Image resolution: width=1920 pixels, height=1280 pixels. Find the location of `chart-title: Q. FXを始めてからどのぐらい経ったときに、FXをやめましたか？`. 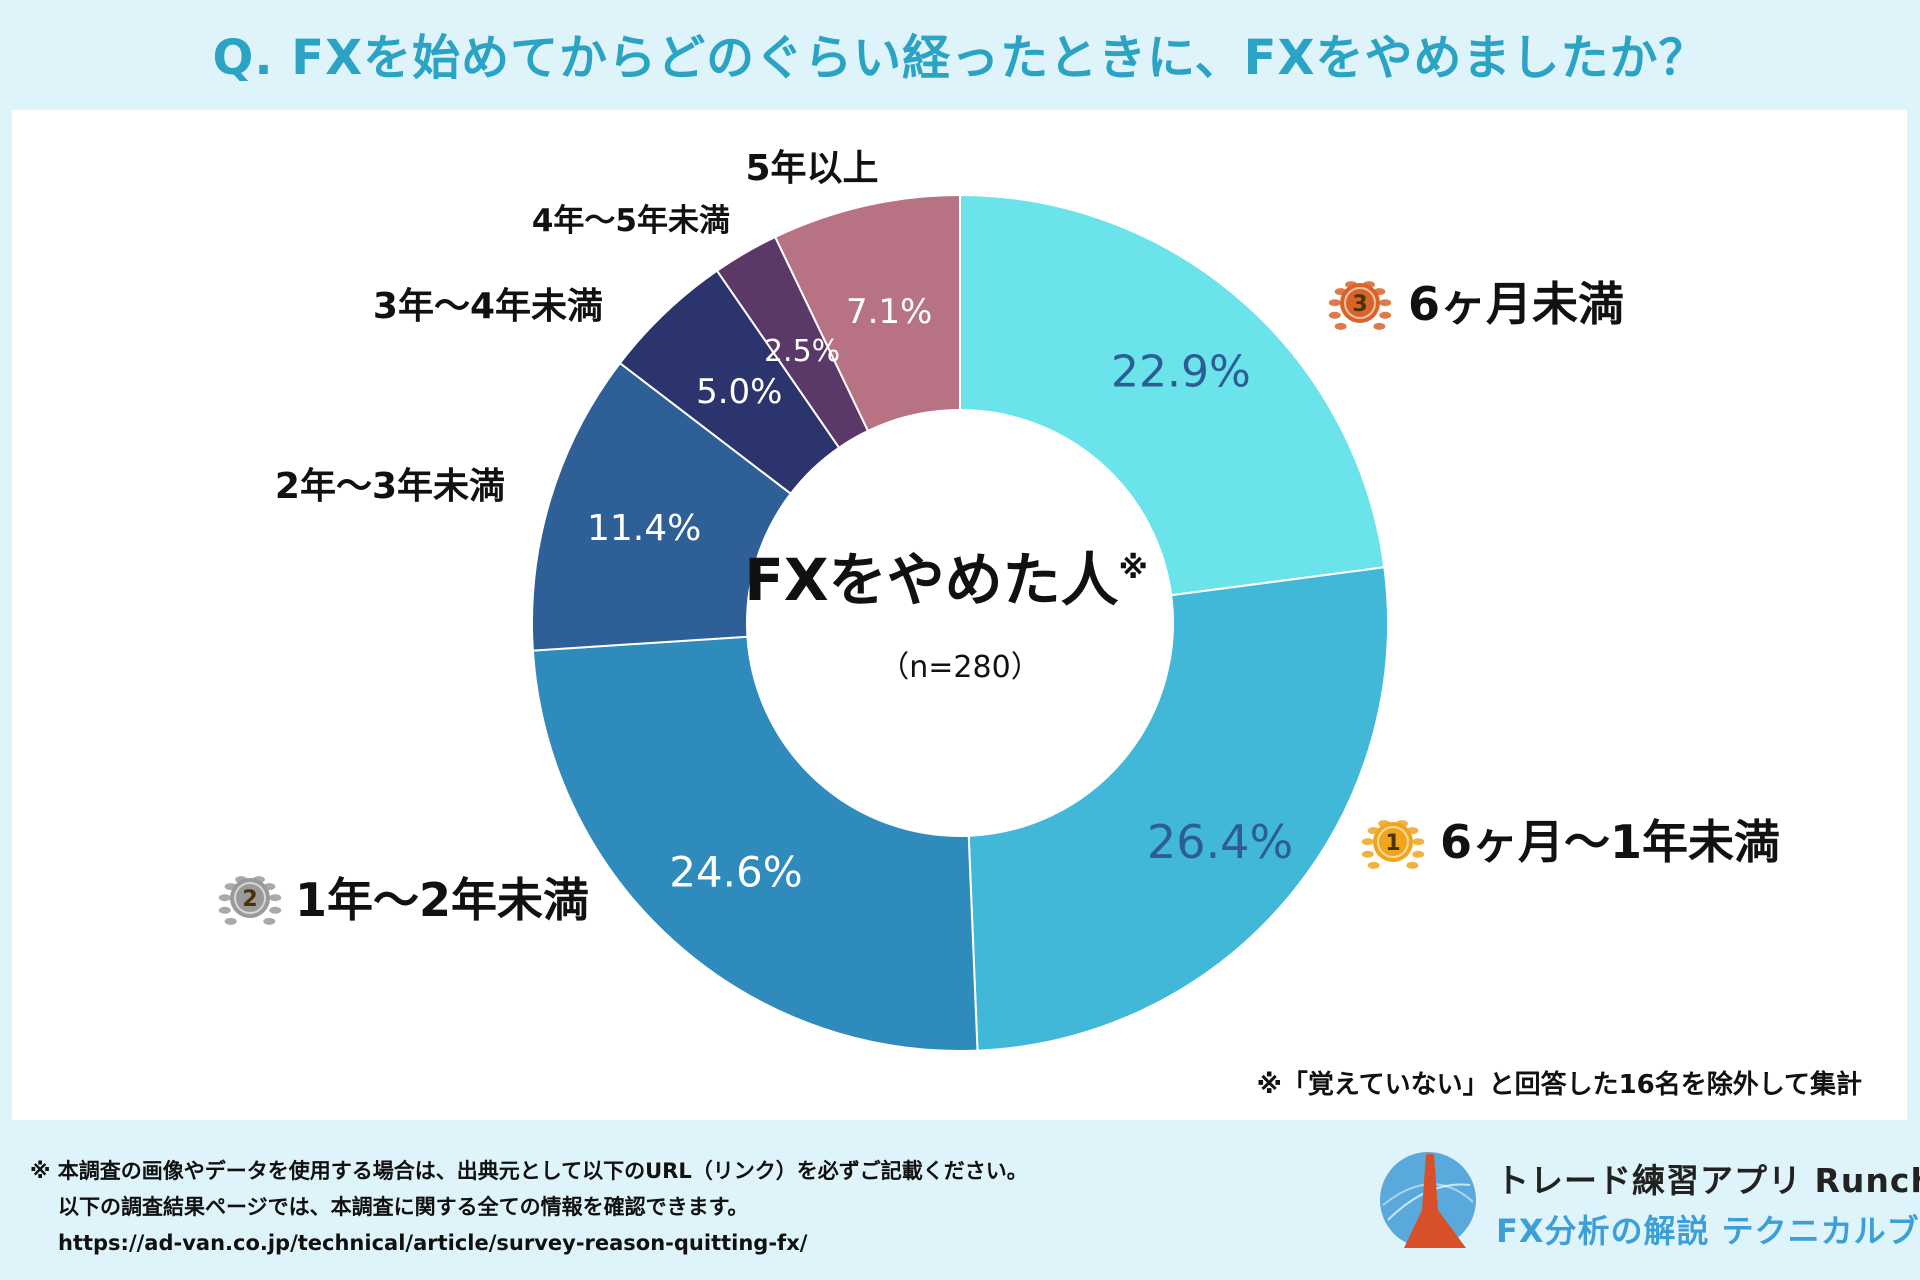

chart-title: Q. FXを始めてからどのぐらい経ったときに、FXをやめましたか？ is located at coordinates (960, 58).